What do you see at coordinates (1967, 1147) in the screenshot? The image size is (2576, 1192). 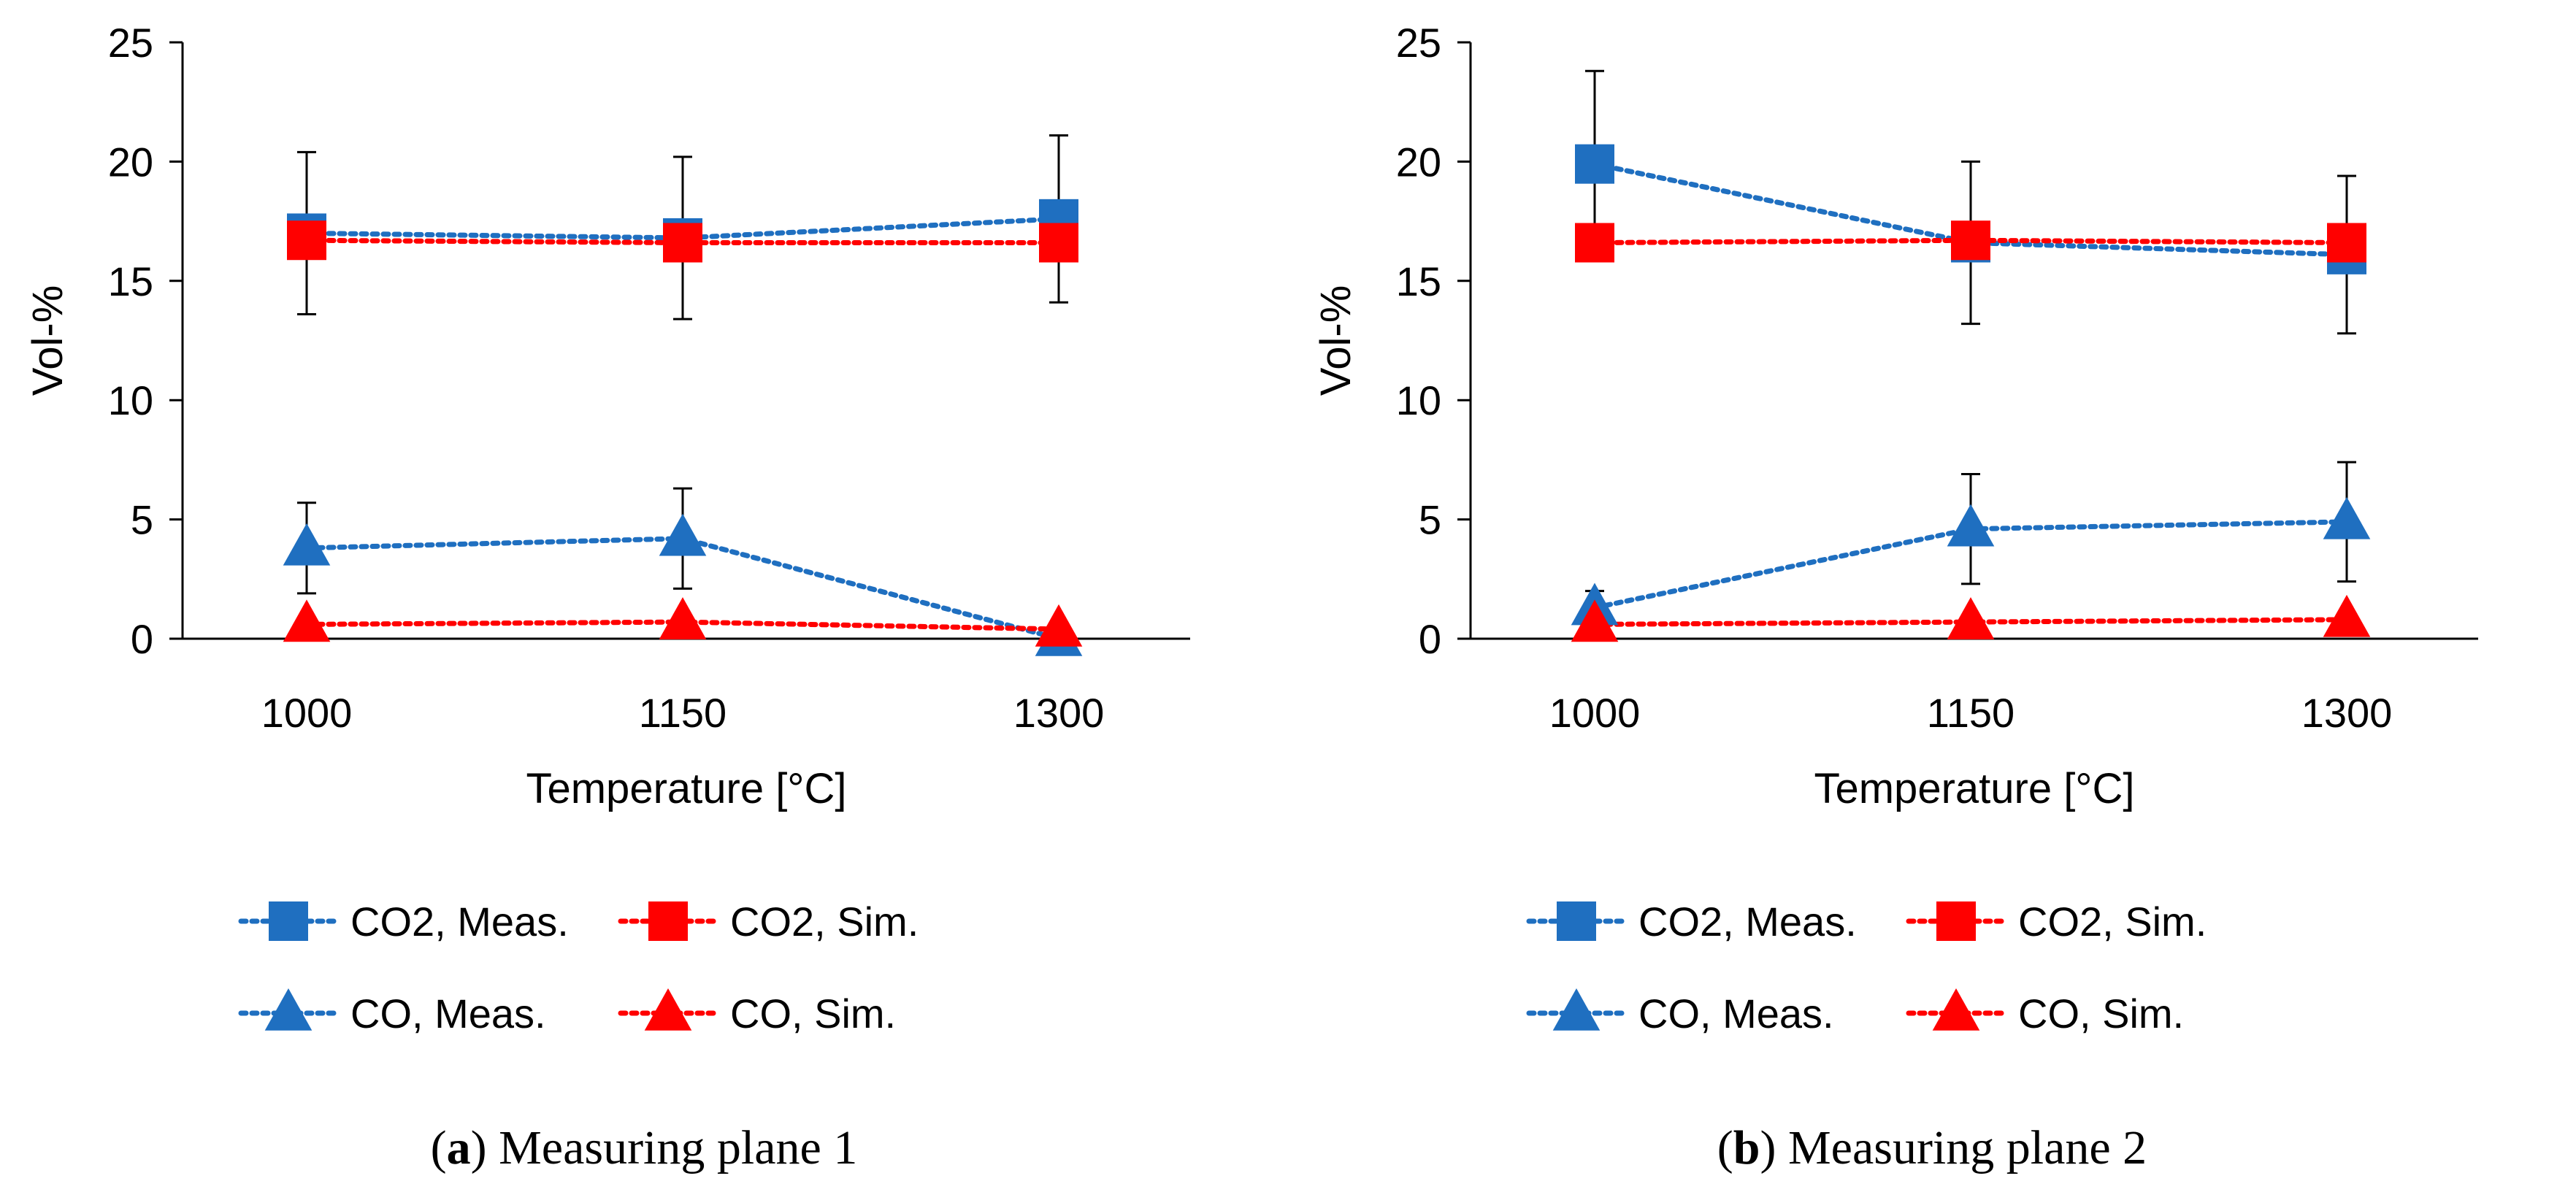 I see `caption-b-text: Measuring plane 2` at bounding box center [1967, 1147].